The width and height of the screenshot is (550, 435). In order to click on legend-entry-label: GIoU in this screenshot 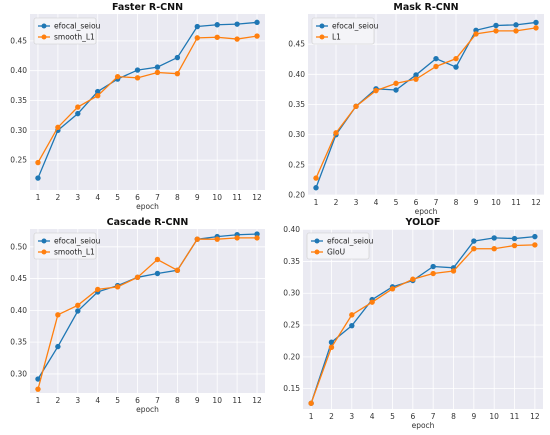, I will do `click(336, 252)`.